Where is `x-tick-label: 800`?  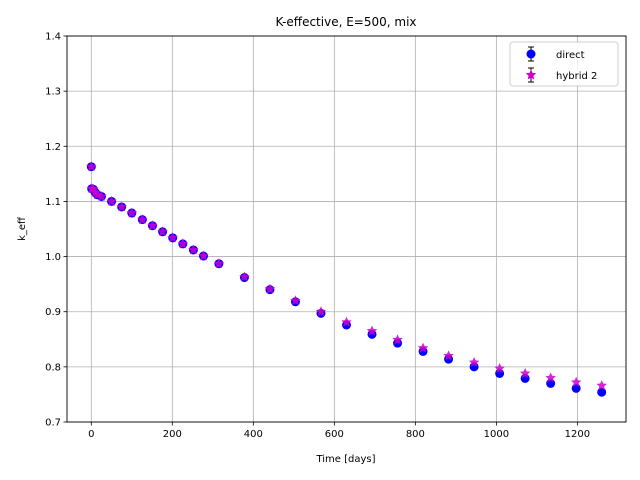
x-tick-label: 800 is located at coordinates (415, 434).